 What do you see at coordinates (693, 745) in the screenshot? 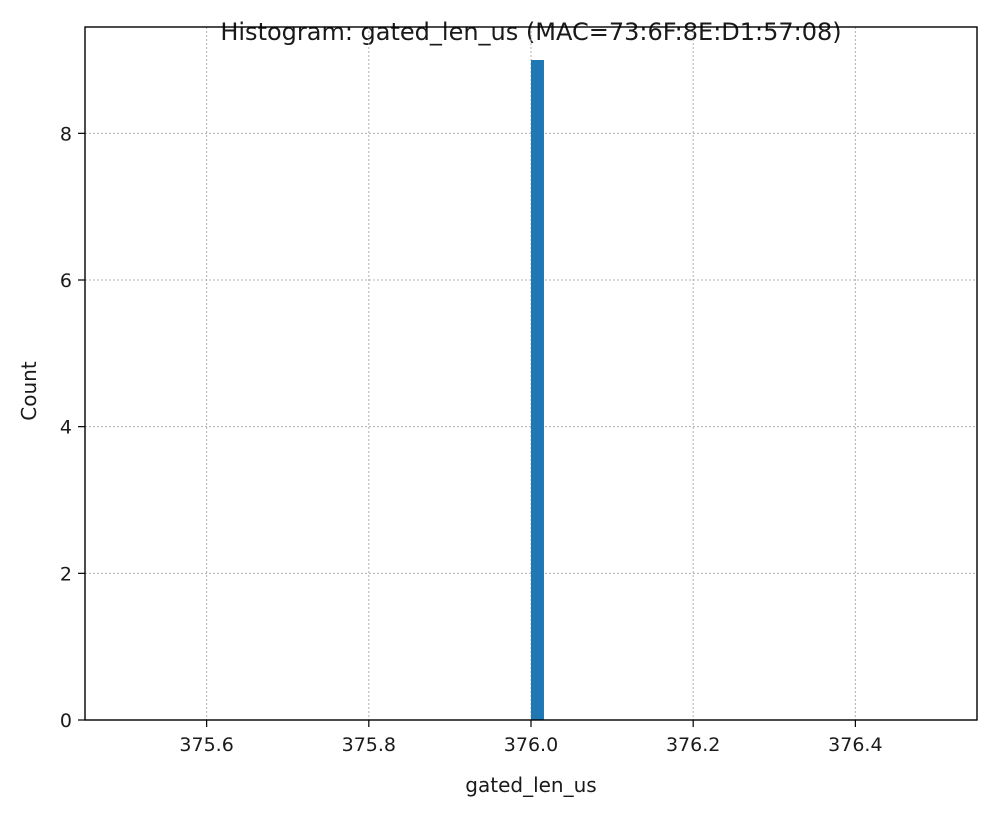
I see `x-tick-label-3: 376.2` at bounding box center [693, 745].